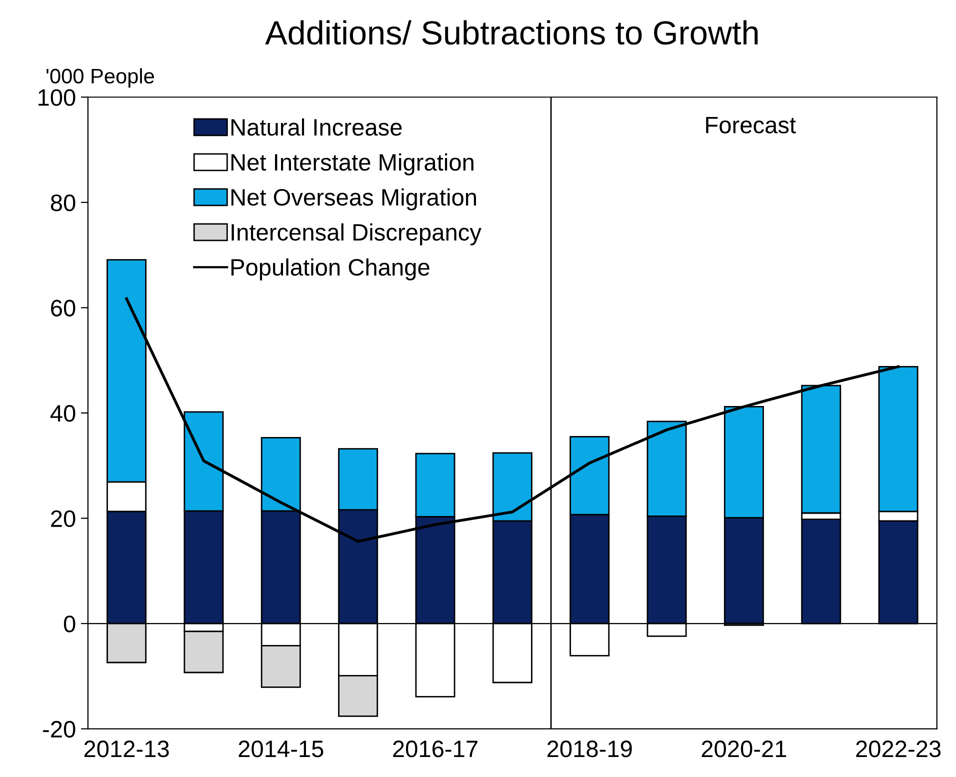 This screenshot has width=956, height=777. I want to click on chart-title: Additions/ Subtractions to Growth, so click(511, 32).